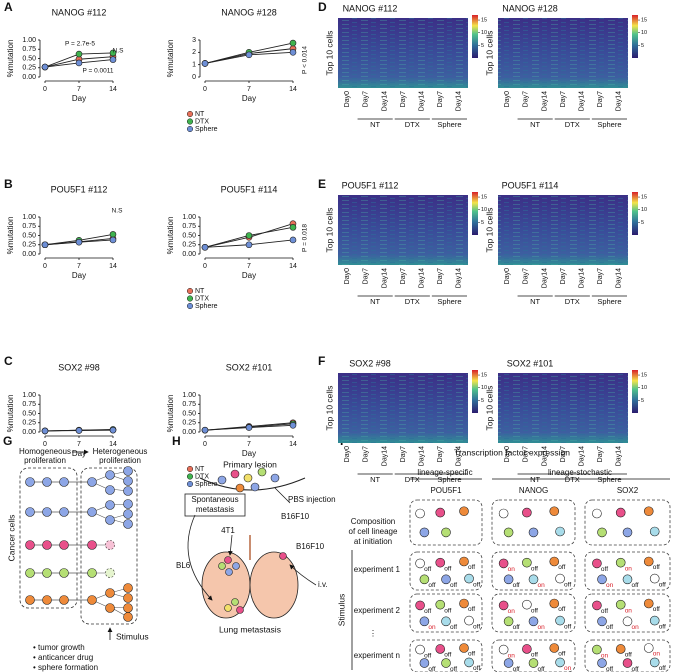 The image size is (677, 672). What do you see at coordinates (305, 238) in the screenshot?
I see `annotation: P = 0.018` at bounding box center [305, 238].